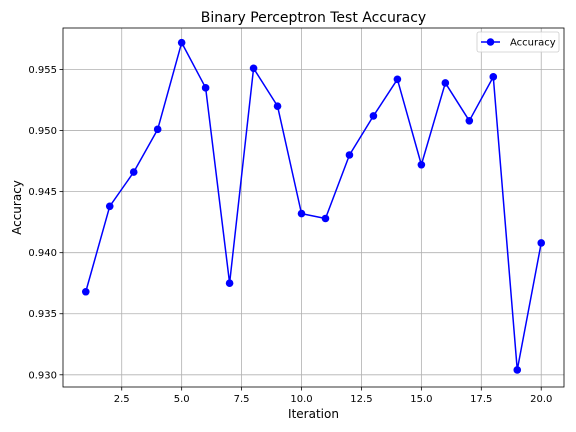  I want to click on y-tick-label: 0.940, so click(42, 253).